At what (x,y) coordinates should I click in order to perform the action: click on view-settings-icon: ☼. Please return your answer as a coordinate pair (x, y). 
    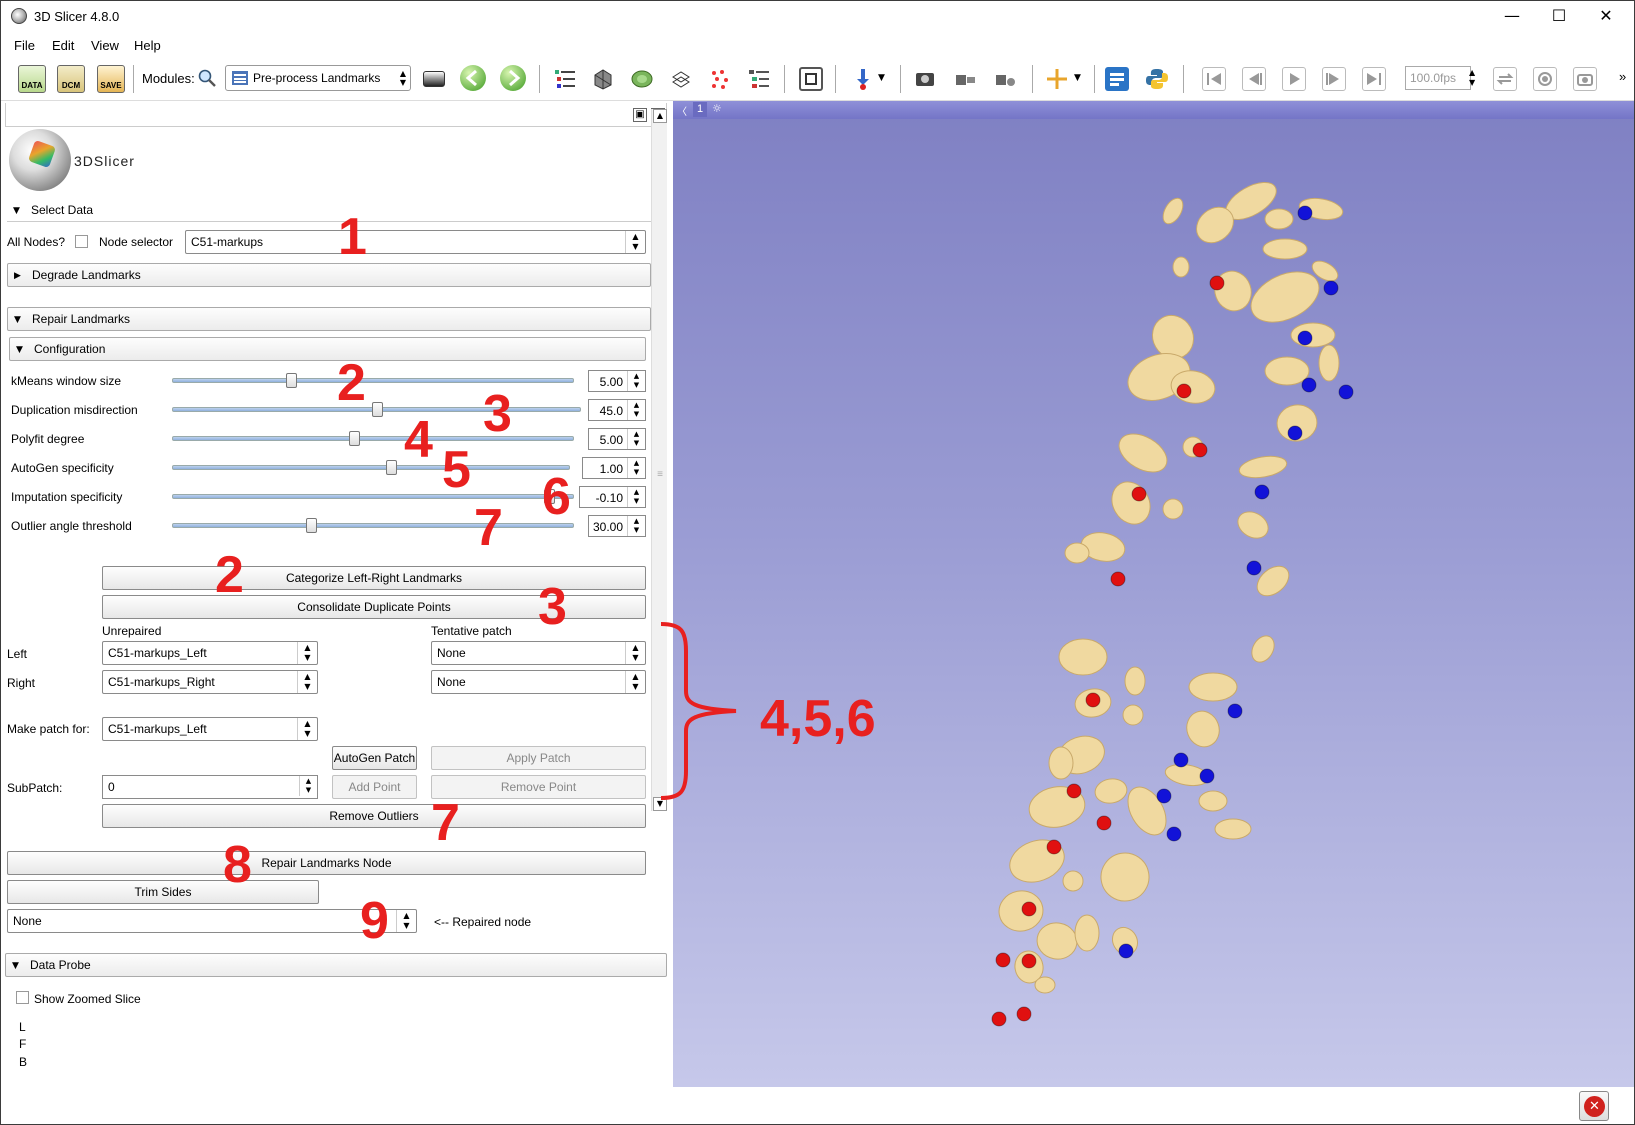
    Looking at the image, I should click on (717, 108).